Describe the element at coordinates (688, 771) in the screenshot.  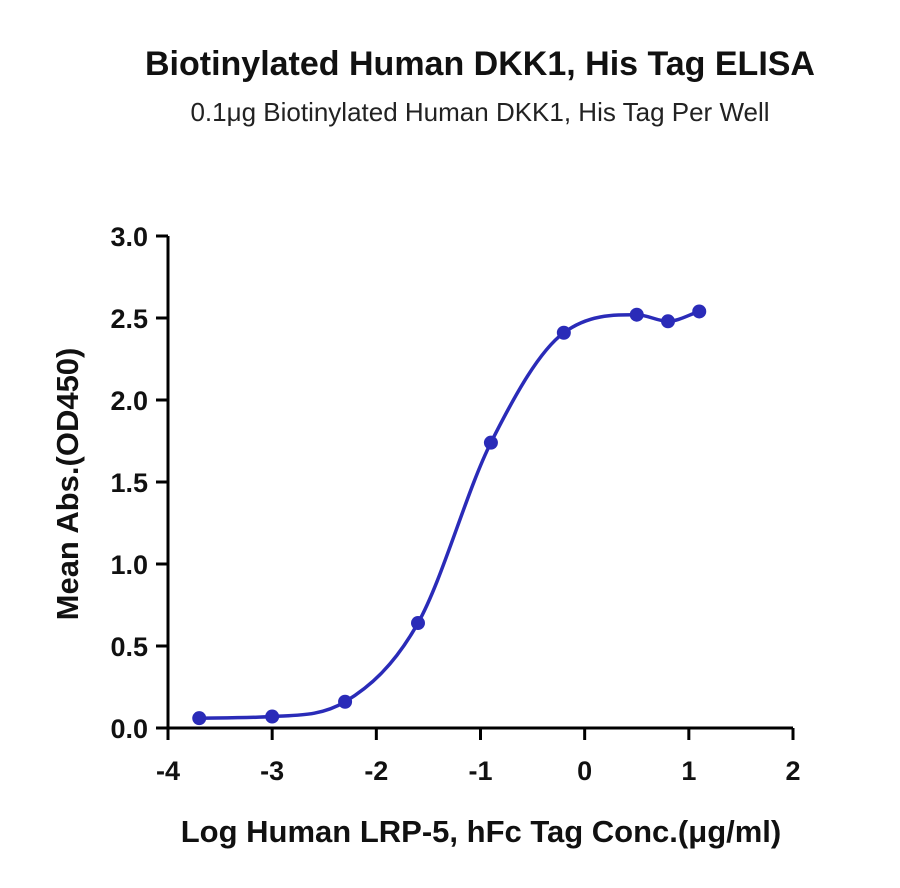
I see `x-tick-label: 1` at that location.